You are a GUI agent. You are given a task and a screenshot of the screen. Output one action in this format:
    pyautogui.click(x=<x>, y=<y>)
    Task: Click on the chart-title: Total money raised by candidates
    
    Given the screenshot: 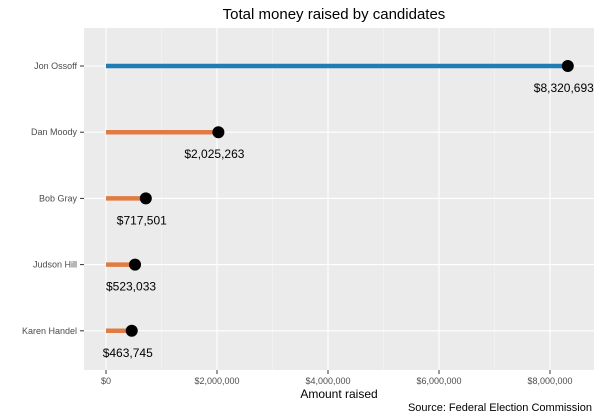 What is the action you would take?
    pyautogui.click(x=334, y=14)
    